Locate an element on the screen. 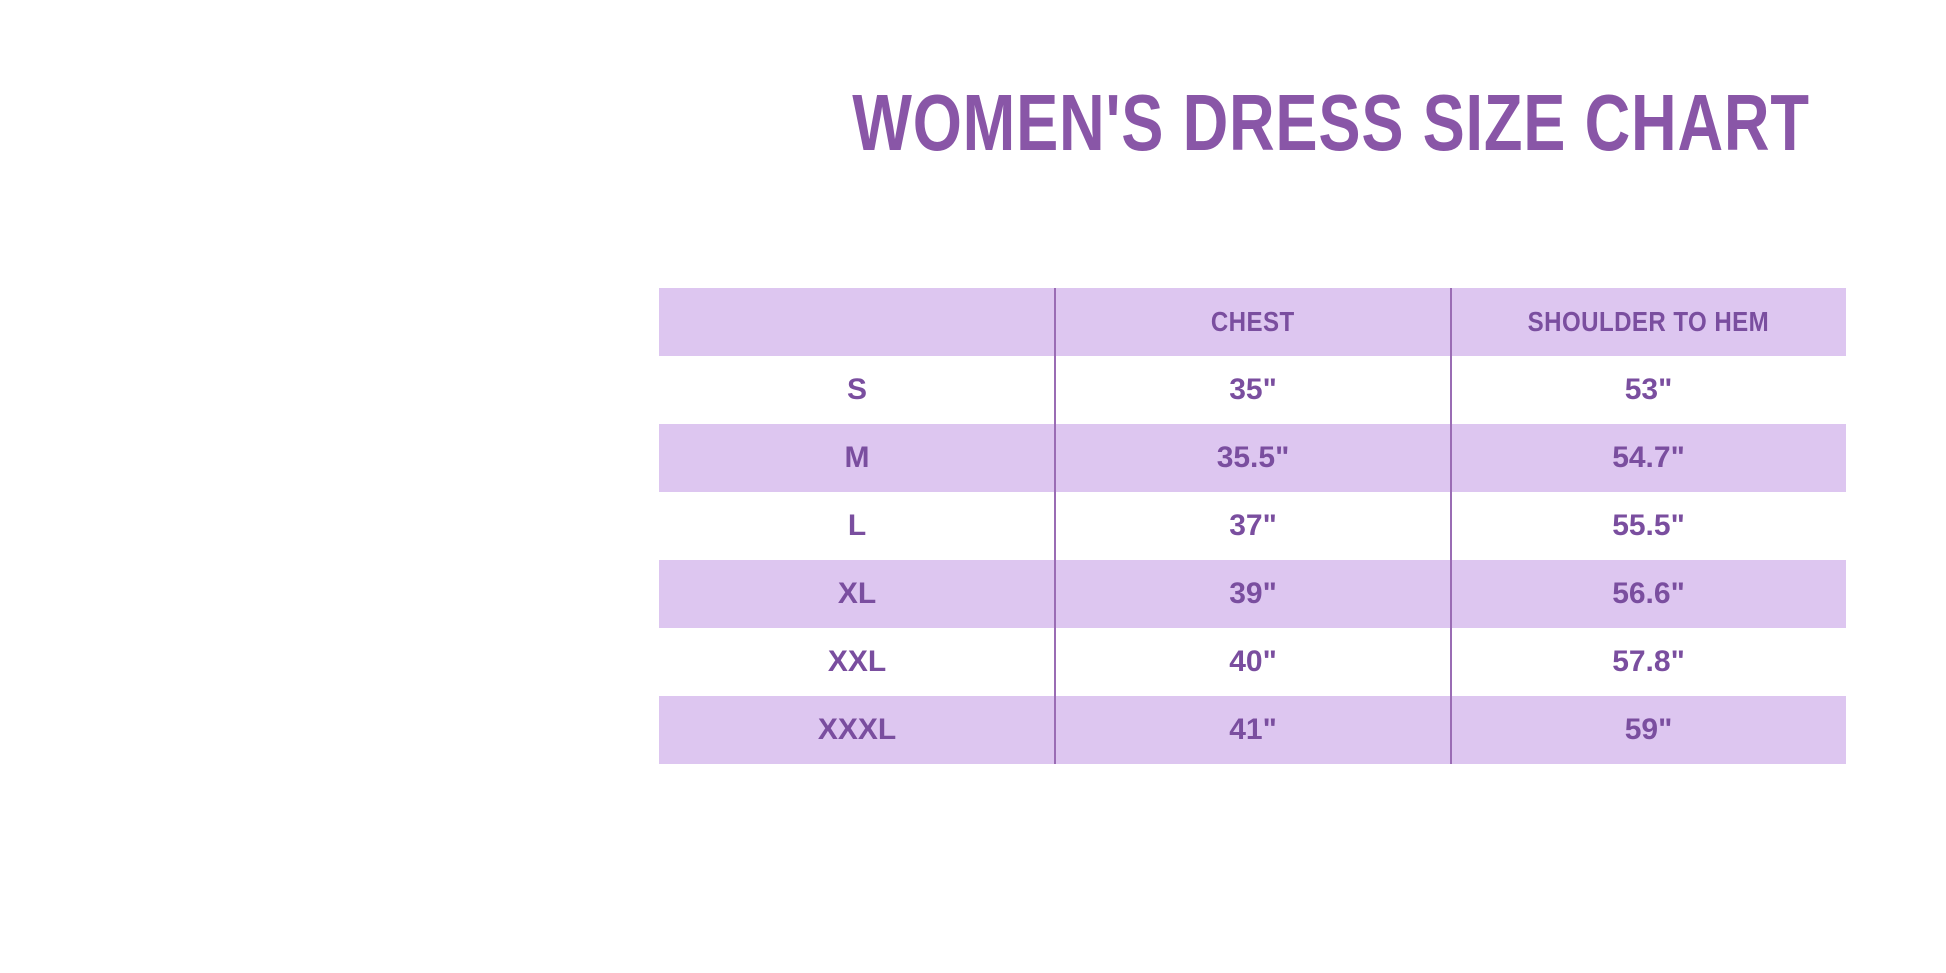  table-row-xxxl: XXXL 41" 59" is located at coordinates (1252, 730).